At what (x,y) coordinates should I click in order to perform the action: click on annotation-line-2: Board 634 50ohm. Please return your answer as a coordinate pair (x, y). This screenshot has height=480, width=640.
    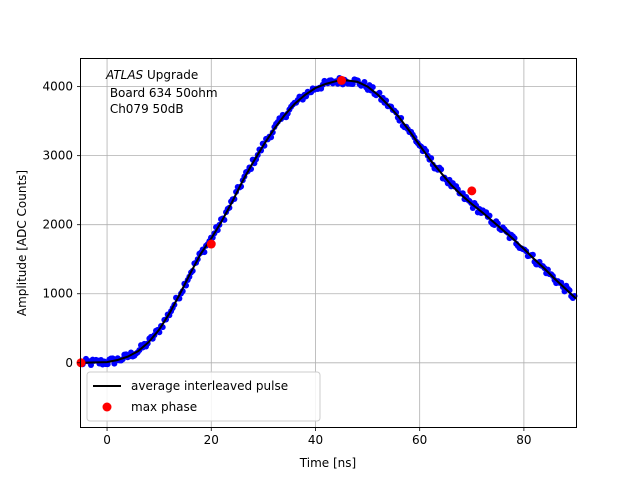
    Looking at the image, I should click on (162, 93).